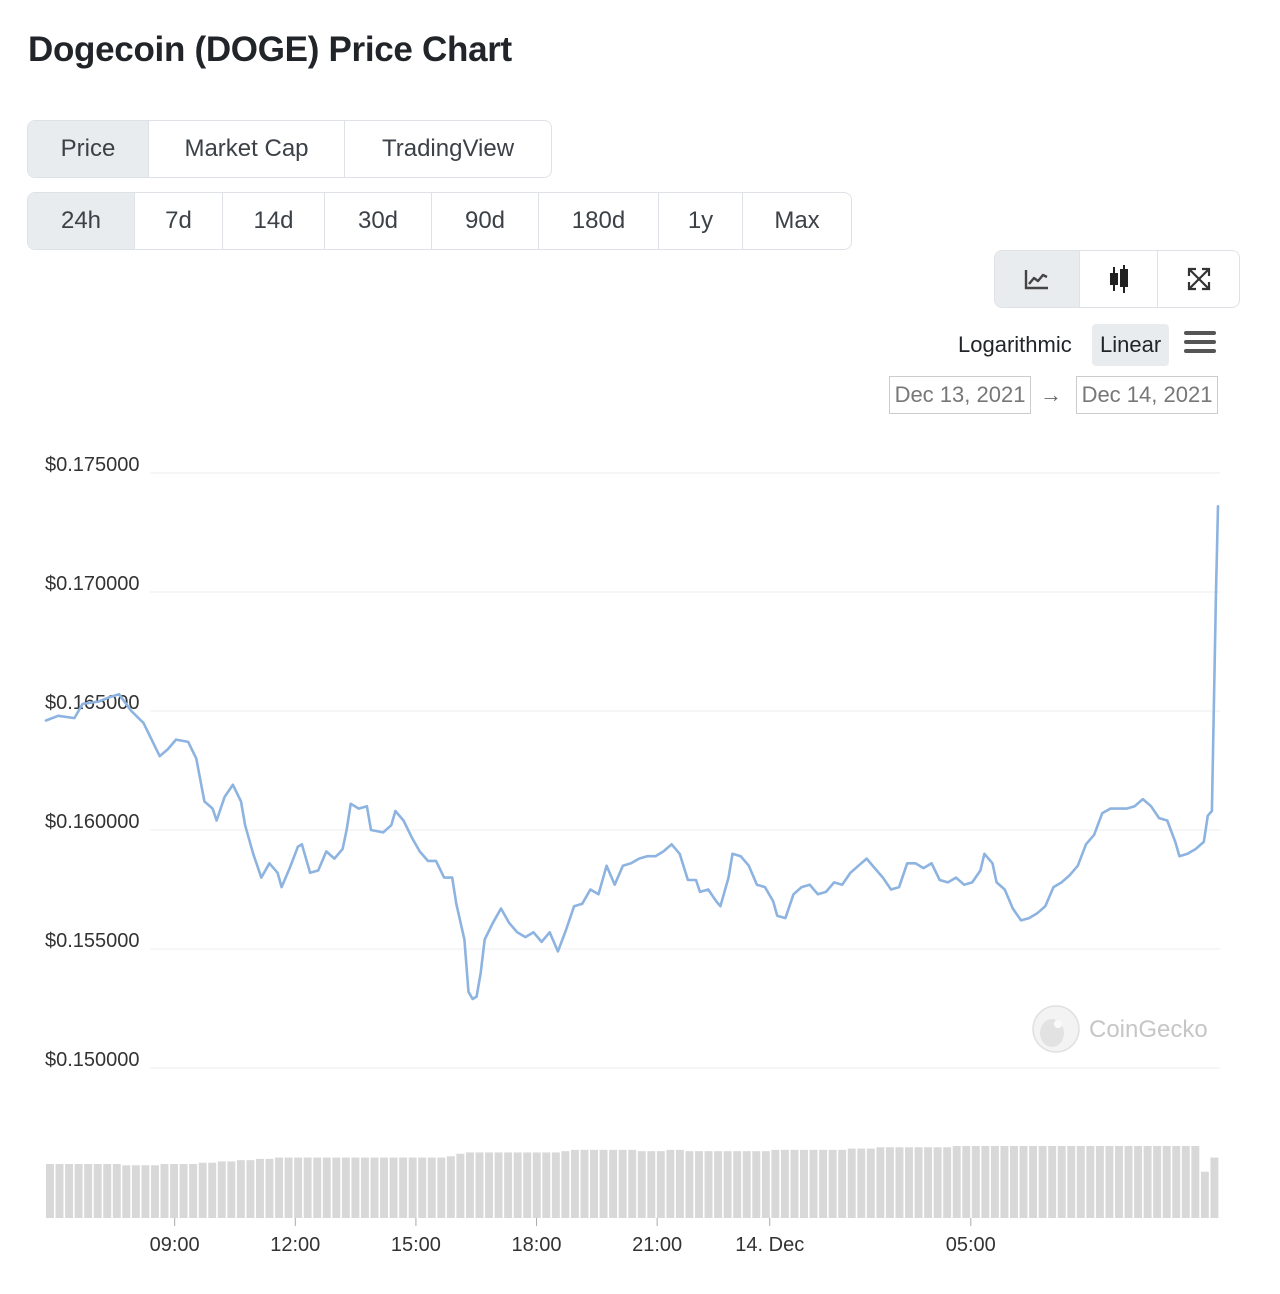  I want to click on chart-mode-tabs: Price Market Cap TradingView, so click(289, 149).